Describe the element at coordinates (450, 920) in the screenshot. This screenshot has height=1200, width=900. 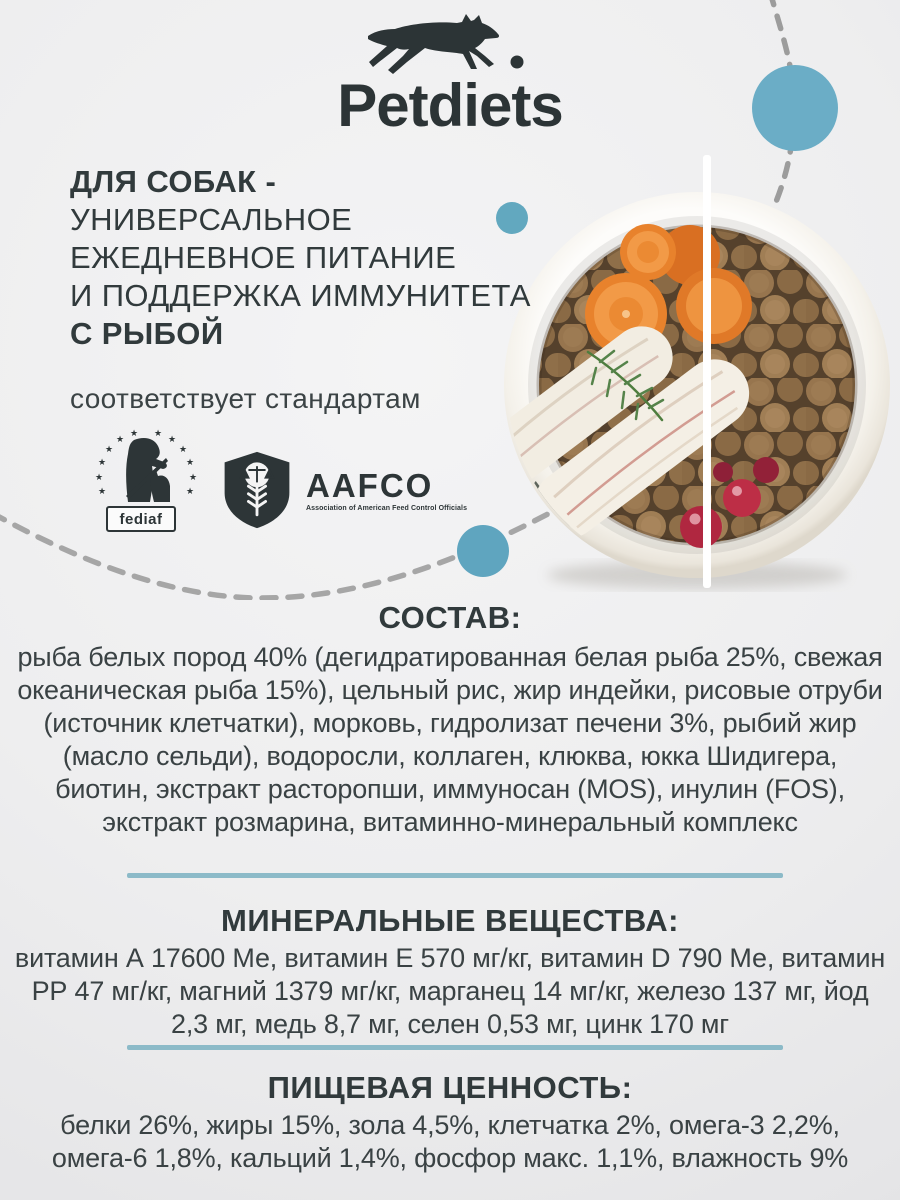
I see `minerals-title: МИНЕРАЛЬНЫЕ ВЕЩЕСТВА:` at that location.